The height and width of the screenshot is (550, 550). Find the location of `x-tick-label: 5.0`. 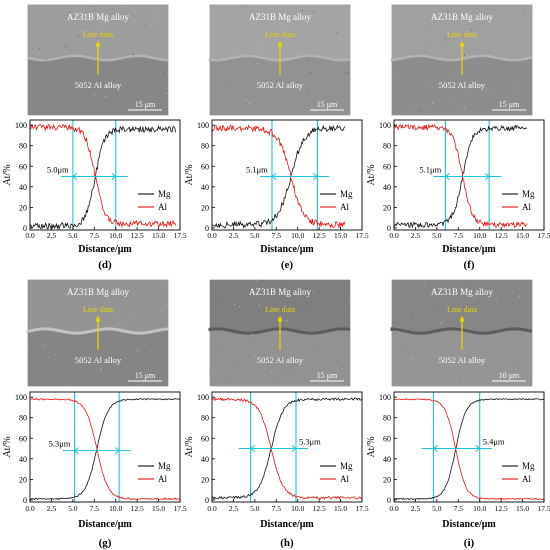

x-tick-label: 5.0 is located at coordinates (73, 235).